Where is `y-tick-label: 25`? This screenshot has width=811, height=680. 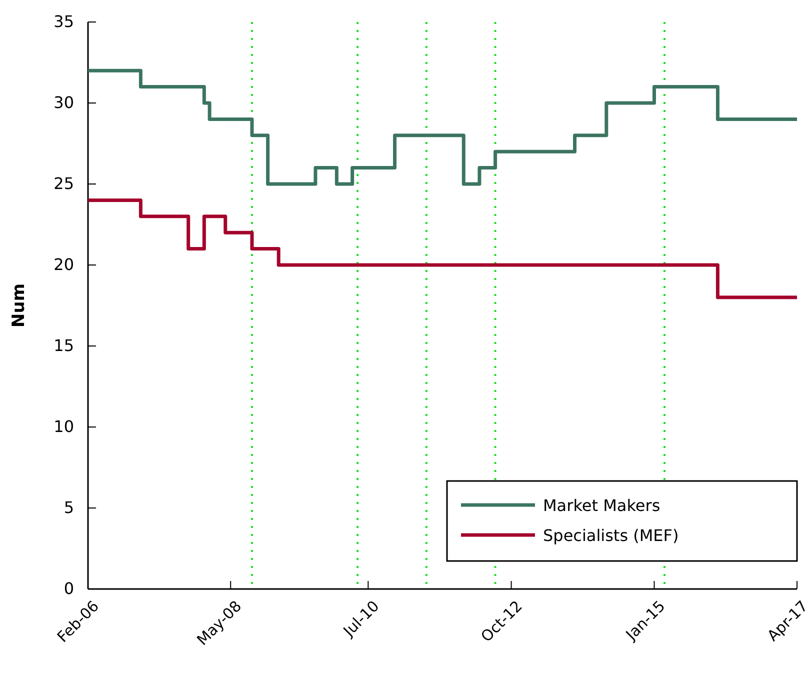 y-tick-label: 25 is located at coordinates (64, 184).